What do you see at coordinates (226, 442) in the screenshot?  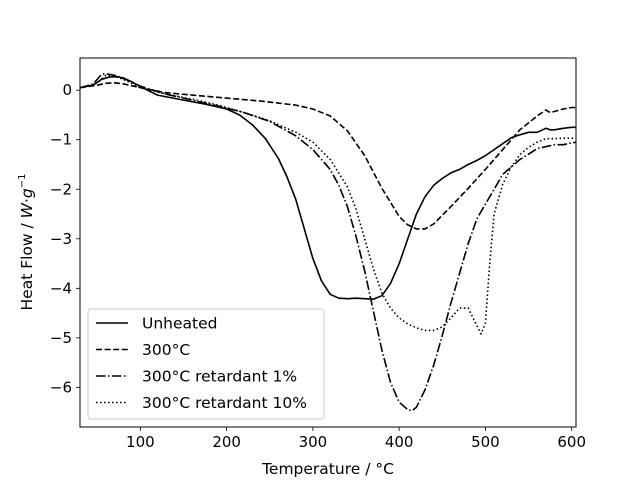 I see `x-tick-label: 200` at bounding box center [226, 442].